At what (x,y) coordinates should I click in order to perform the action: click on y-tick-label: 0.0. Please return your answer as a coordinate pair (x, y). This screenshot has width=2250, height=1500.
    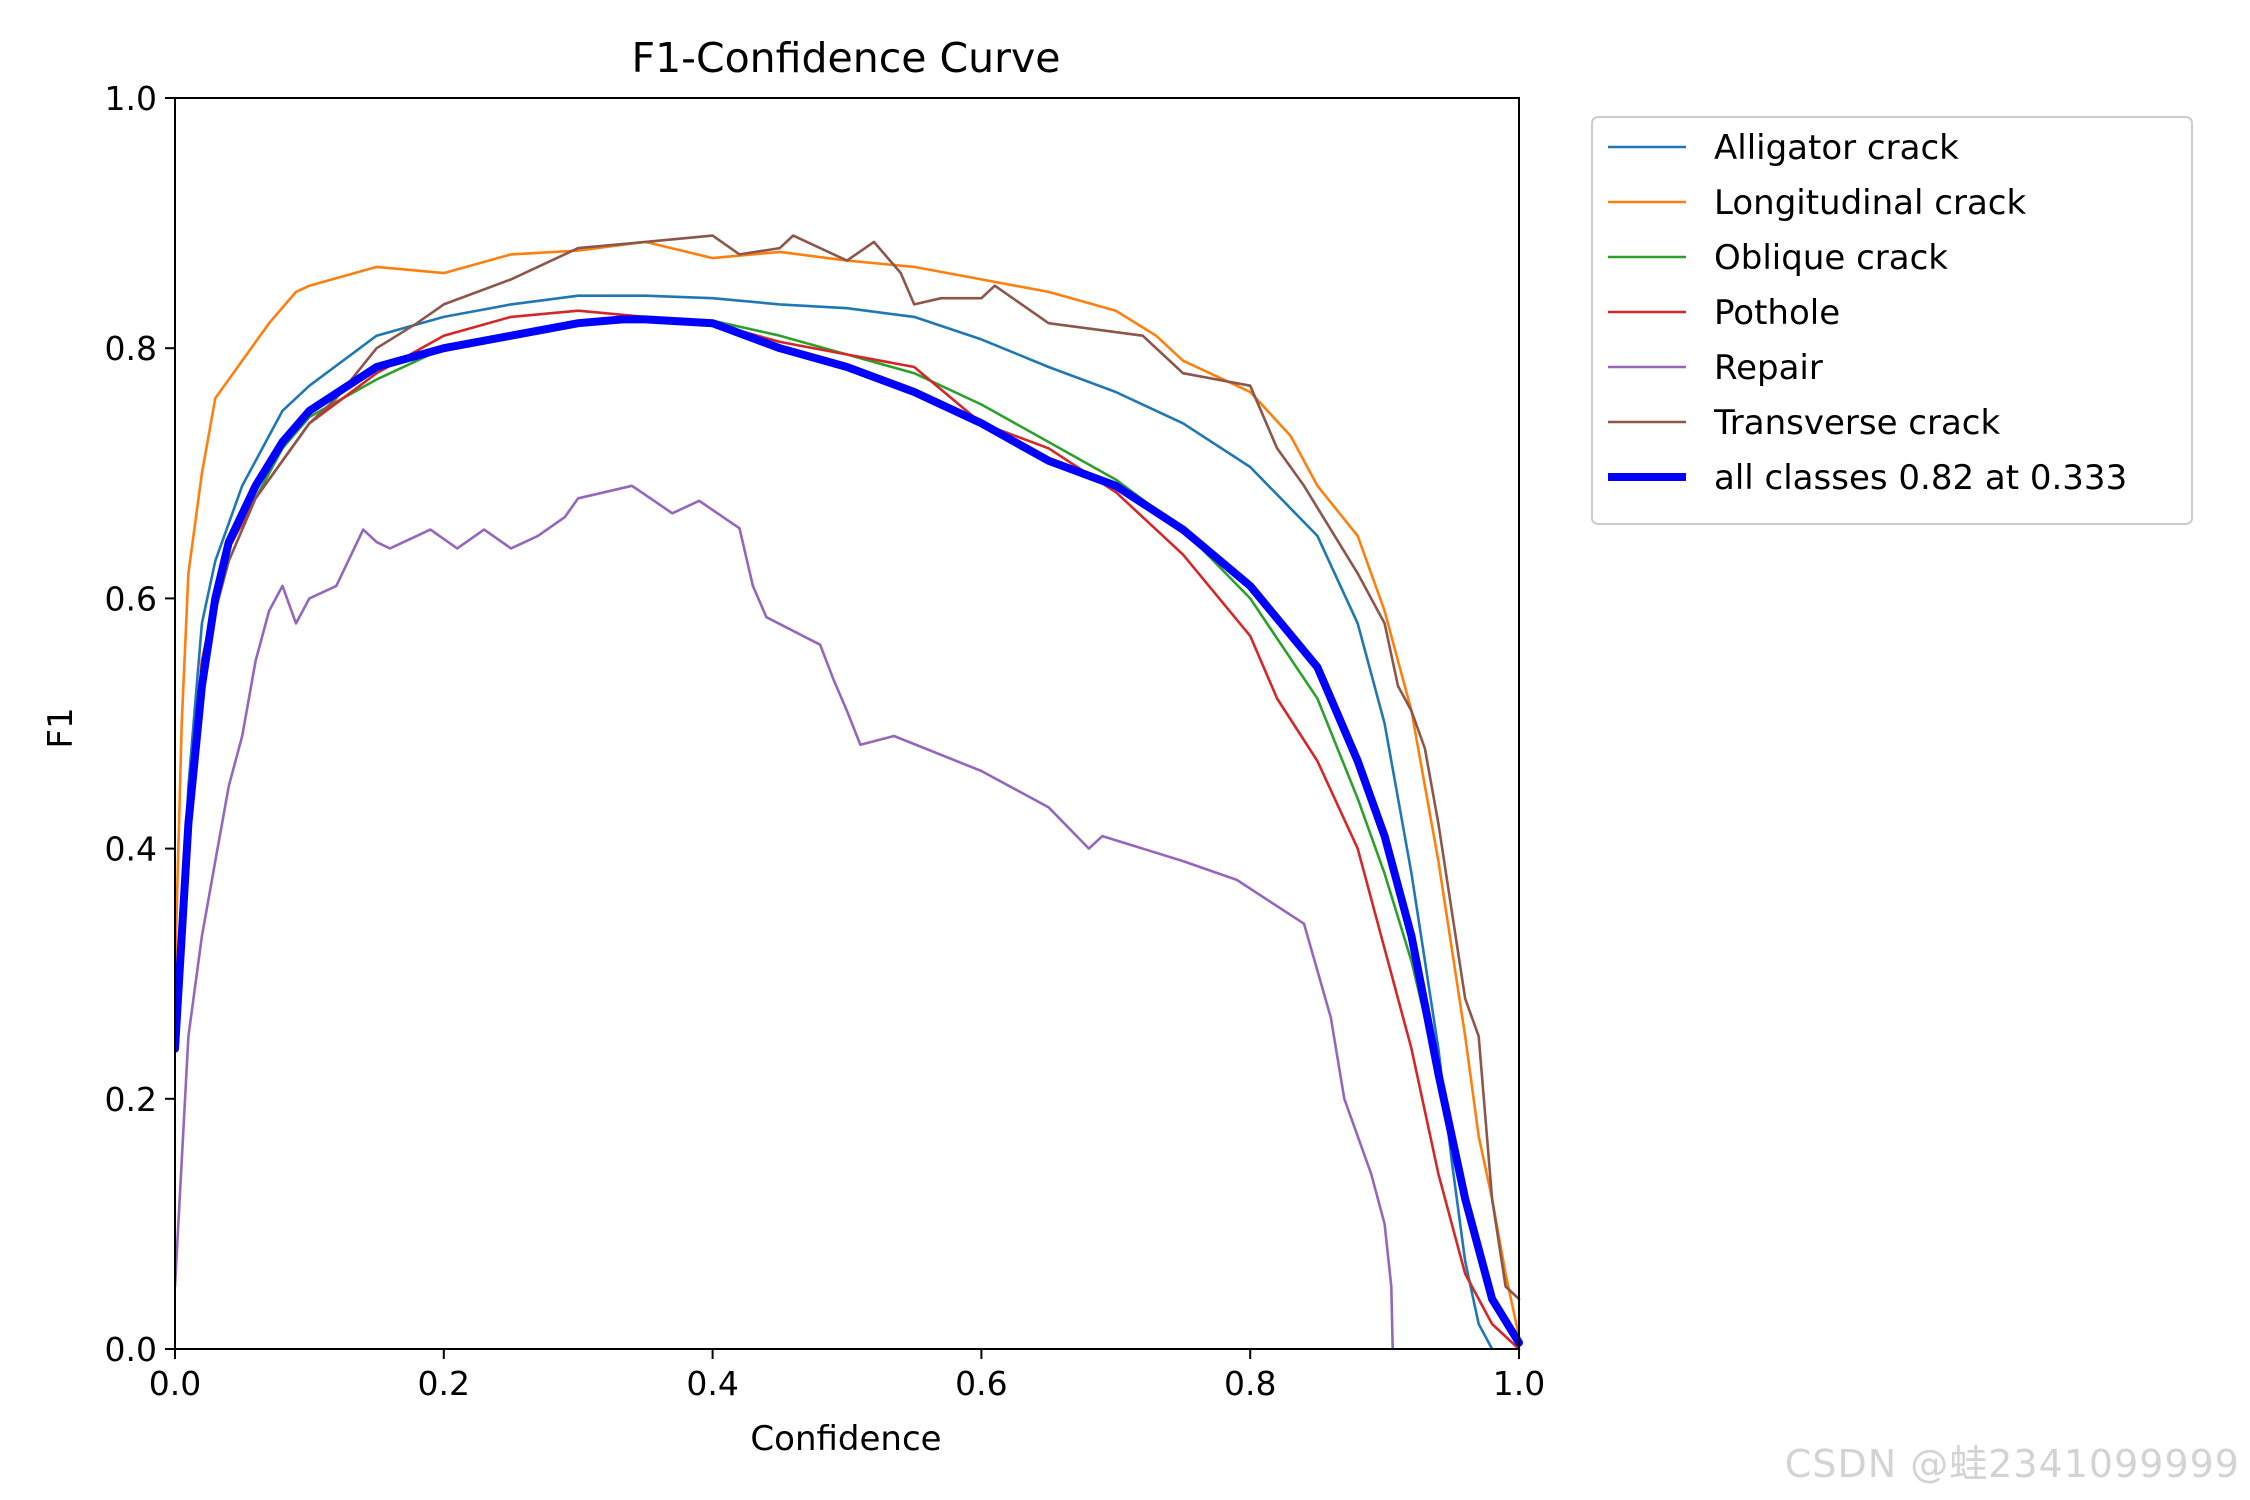
    Looking at the image, I should click on (131, 1349).